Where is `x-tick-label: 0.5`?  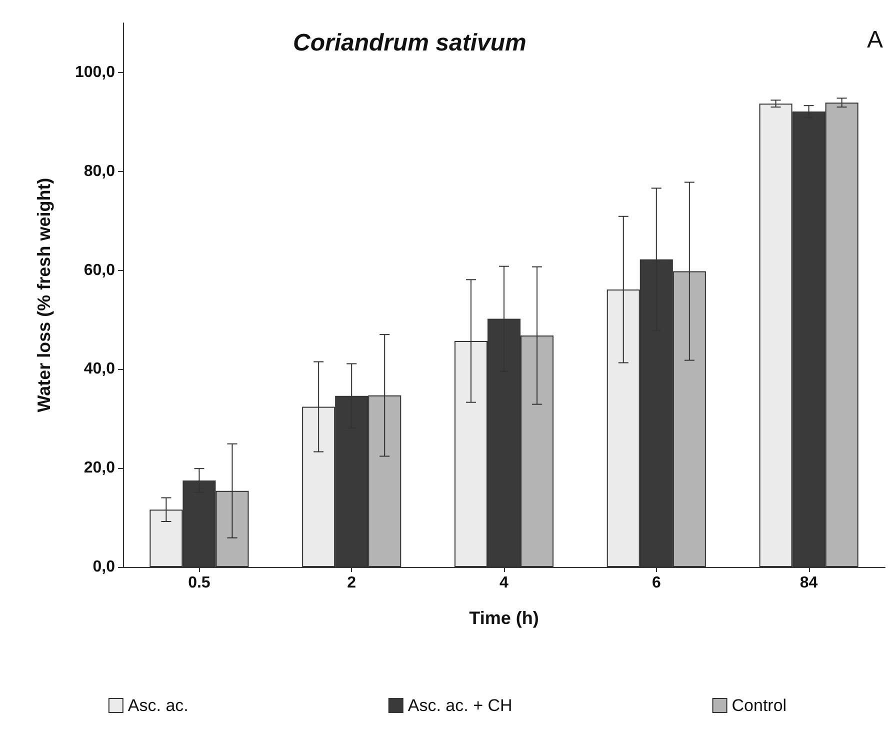
x-tick-label: 0.5 is located at coordinates (199, 583).